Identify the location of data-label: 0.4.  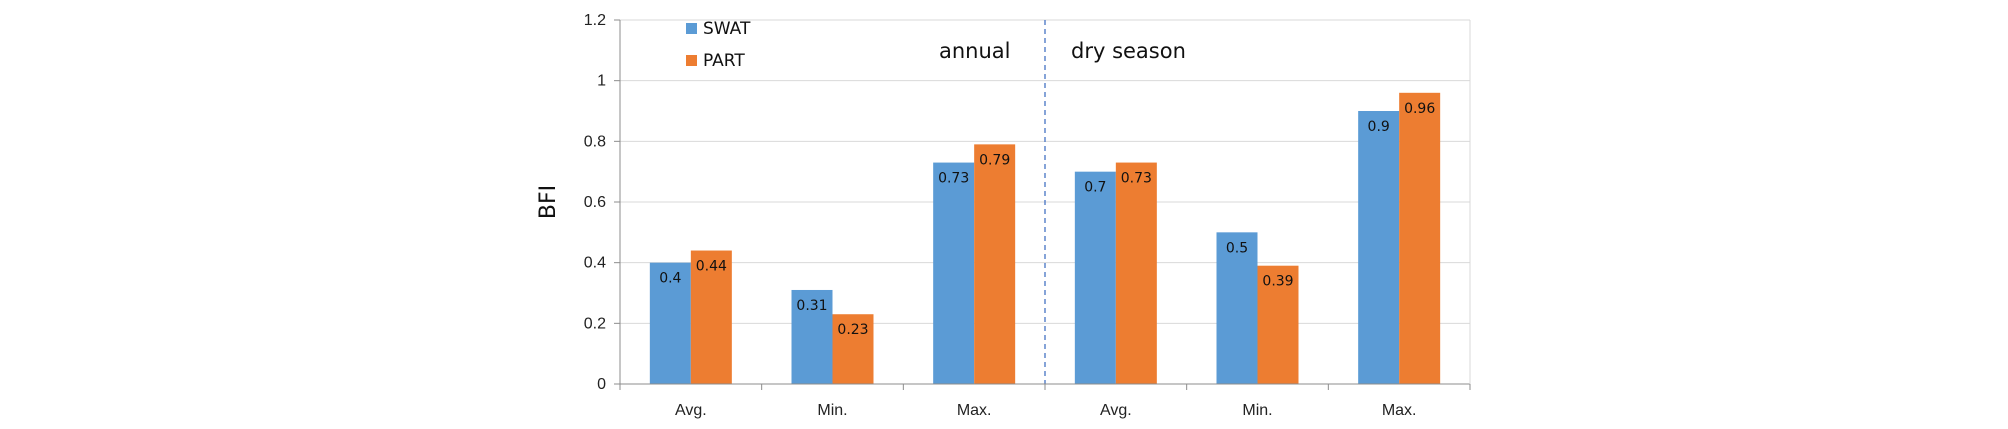
(670, 279).